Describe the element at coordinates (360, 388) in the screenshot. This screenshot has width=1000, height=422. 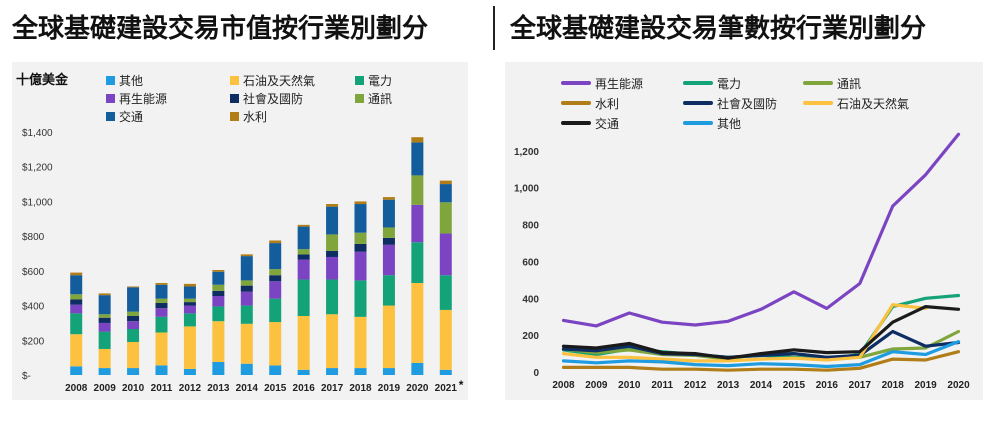
I see `x-tick-label: 2018` at that location.